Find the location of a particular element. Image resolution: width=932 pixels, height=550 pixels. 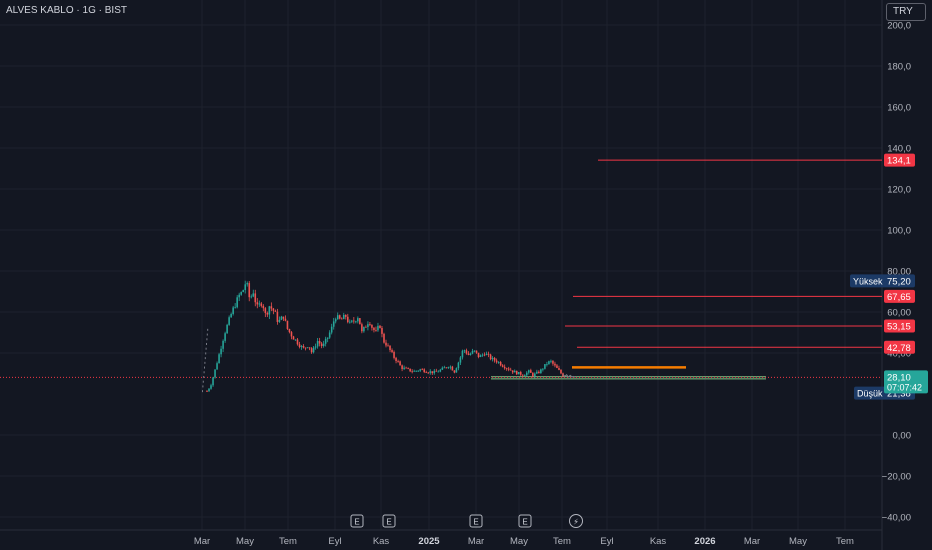

event-marker-label: ⚡ is located at coordinates (576, 522).